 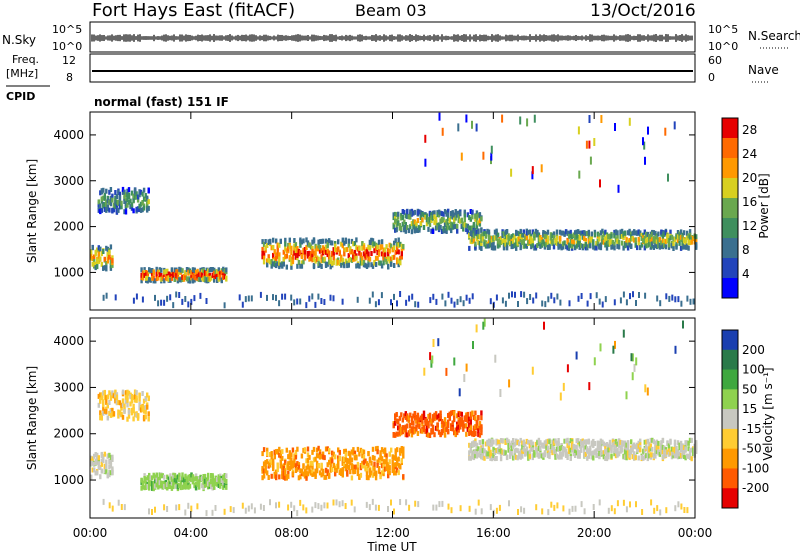 What do you see at coordinates (392, 38) in the screenshot?
I see `nsky-trace` at bounding box center [392, 38].